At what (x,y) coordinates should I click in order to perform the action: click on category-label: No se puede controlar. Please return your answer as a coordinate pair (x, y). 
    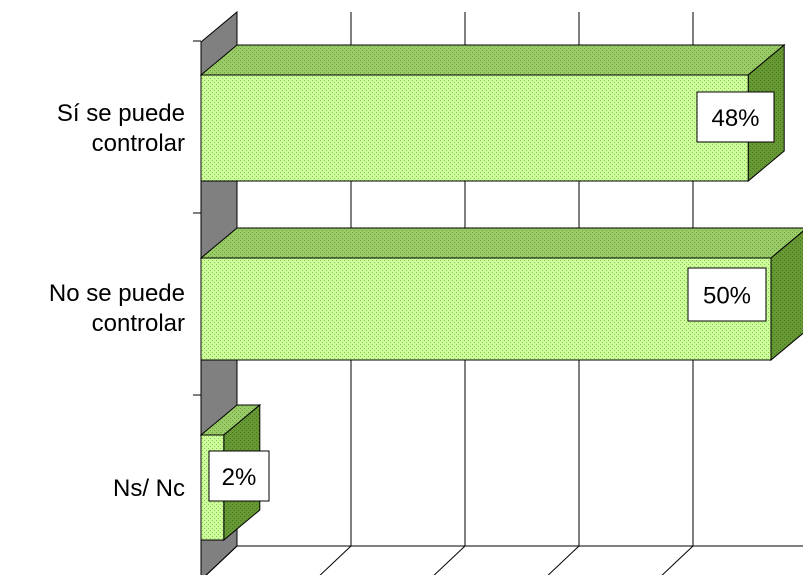
    Looking at the image, I should click on (117, 308).